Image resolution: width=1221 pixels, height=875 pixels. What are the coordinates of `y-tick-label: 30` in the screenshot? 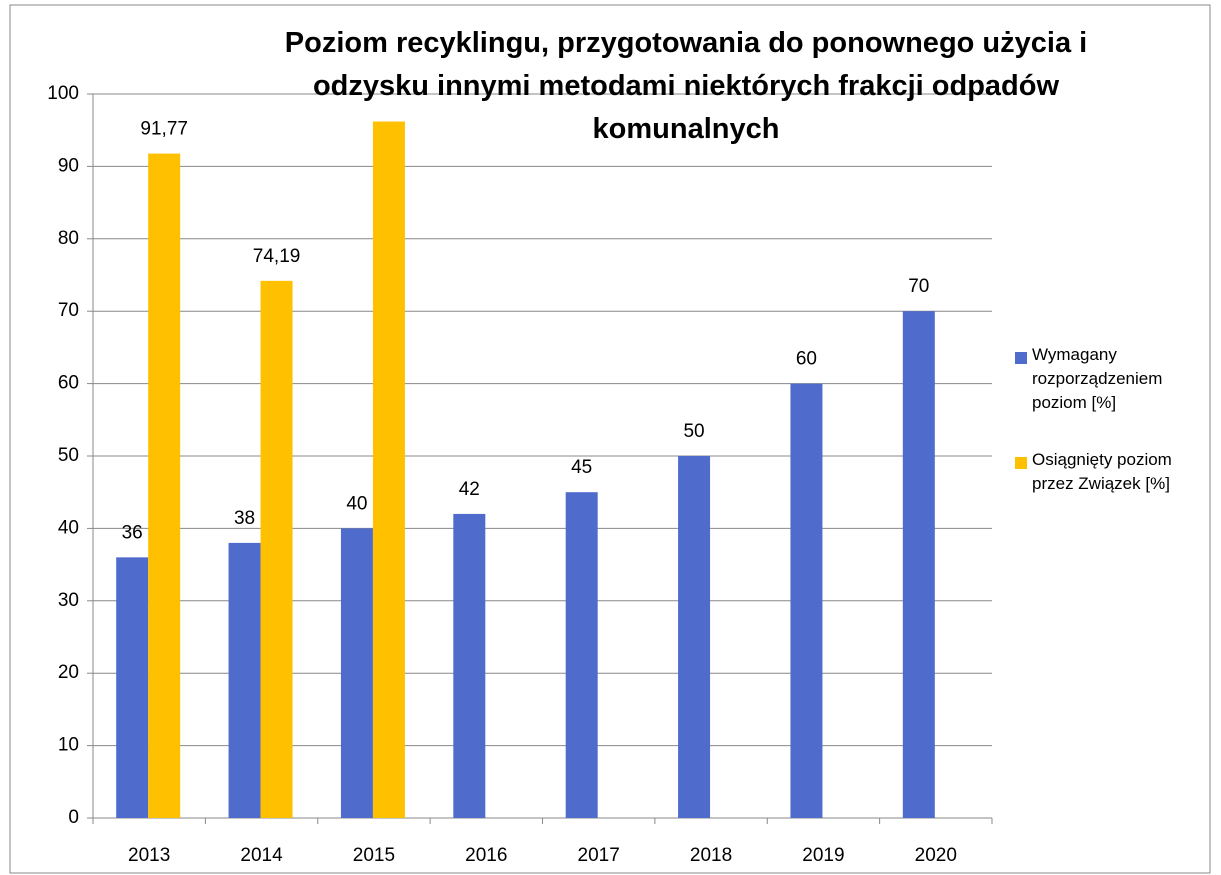 It's located at (68, 600).